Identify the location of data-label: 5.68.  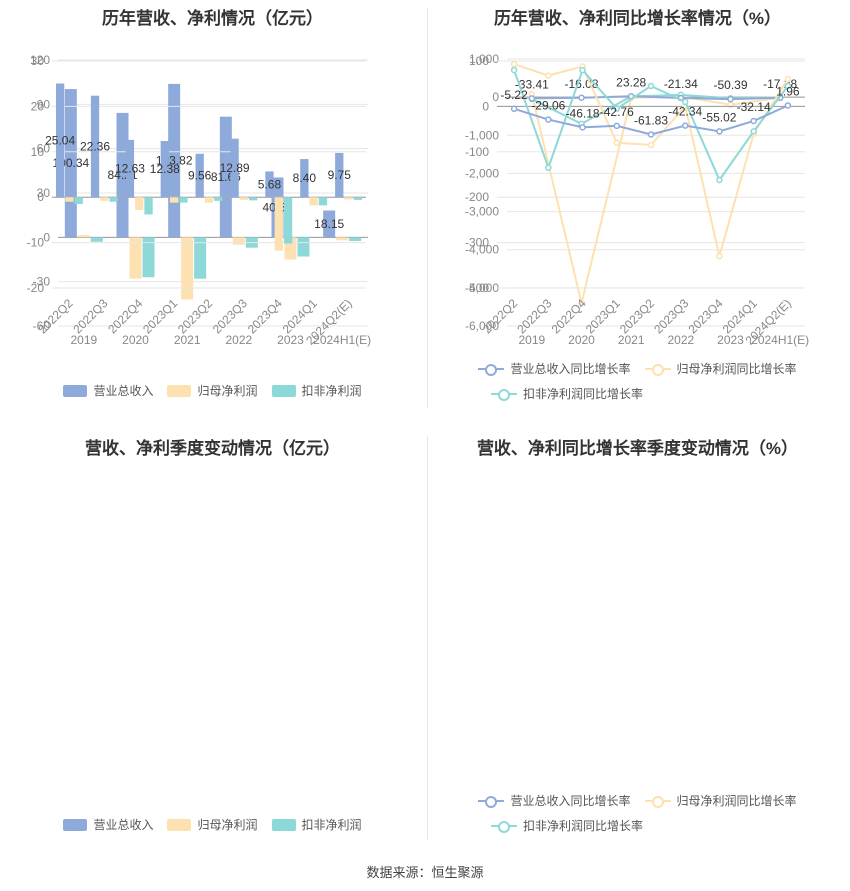
(270, 184).